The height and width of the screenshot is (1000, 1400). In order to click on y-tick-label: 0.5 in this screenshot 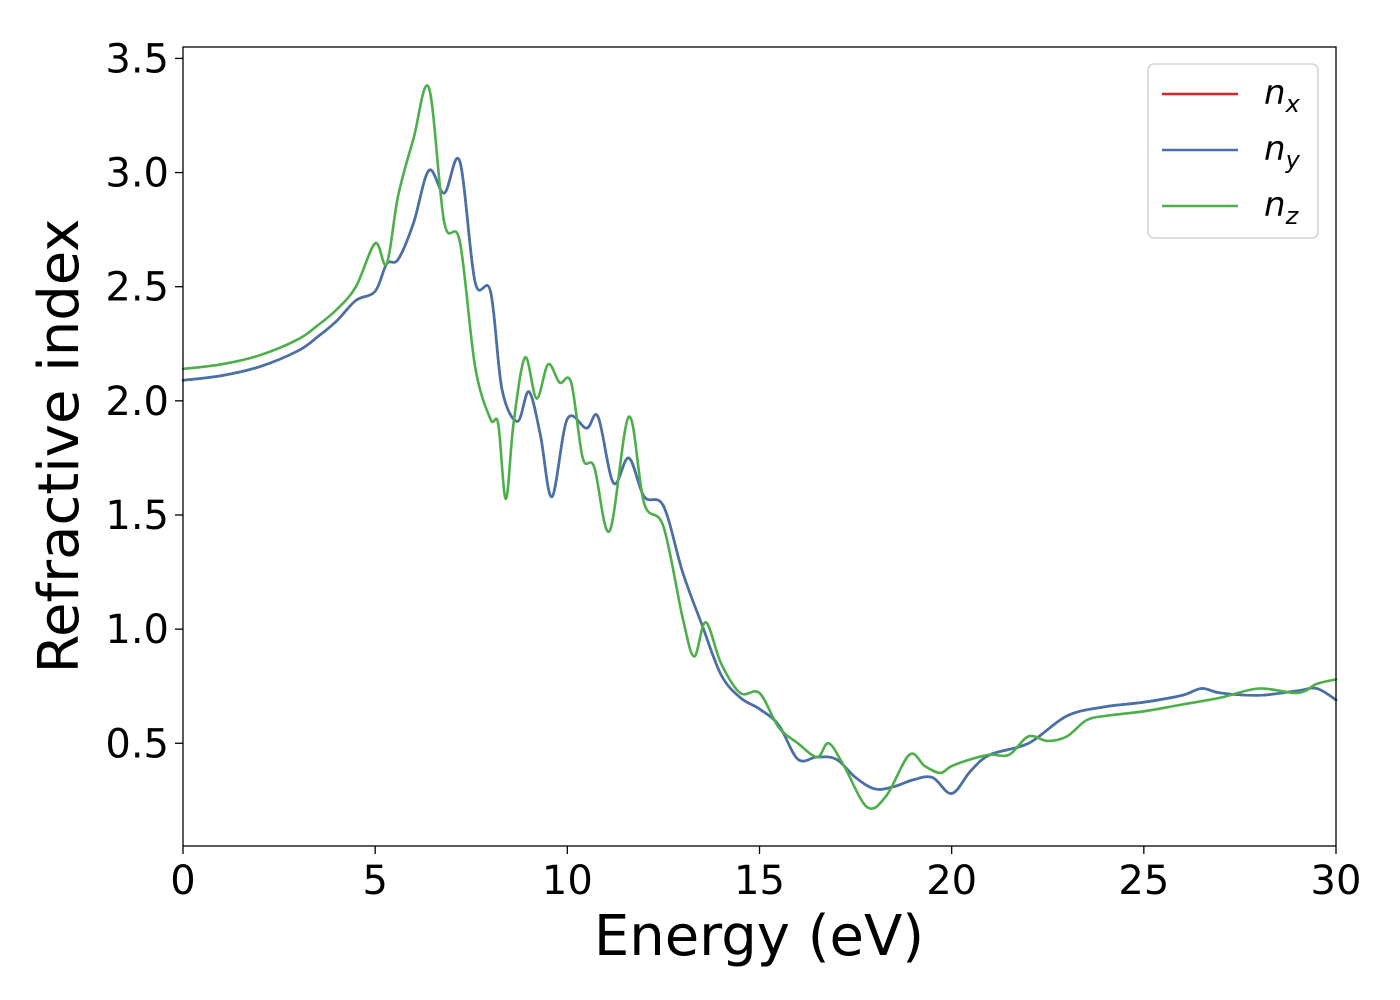, I will do `click(137, 744)`.